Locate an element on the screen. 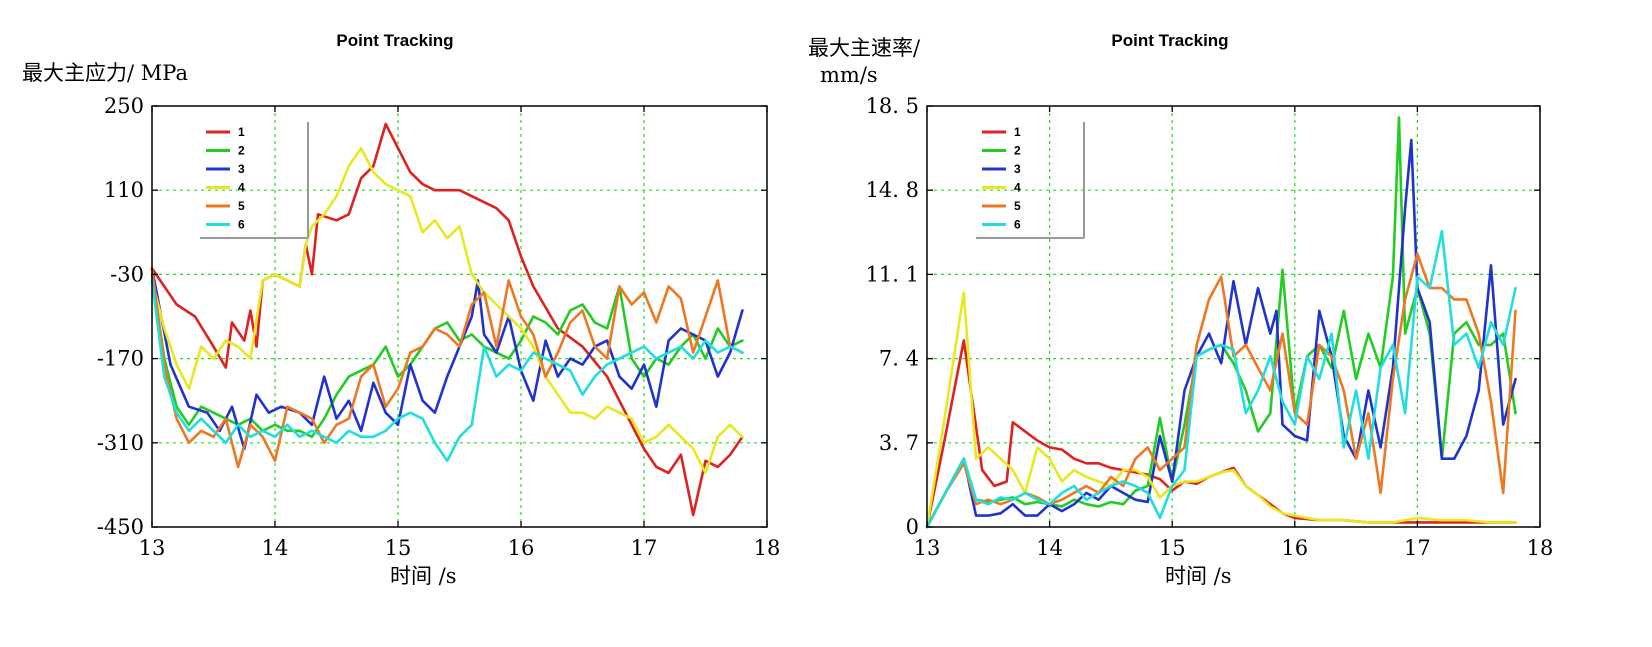  y-tick-label: 18. 5 is located at coordinates (892, 106).